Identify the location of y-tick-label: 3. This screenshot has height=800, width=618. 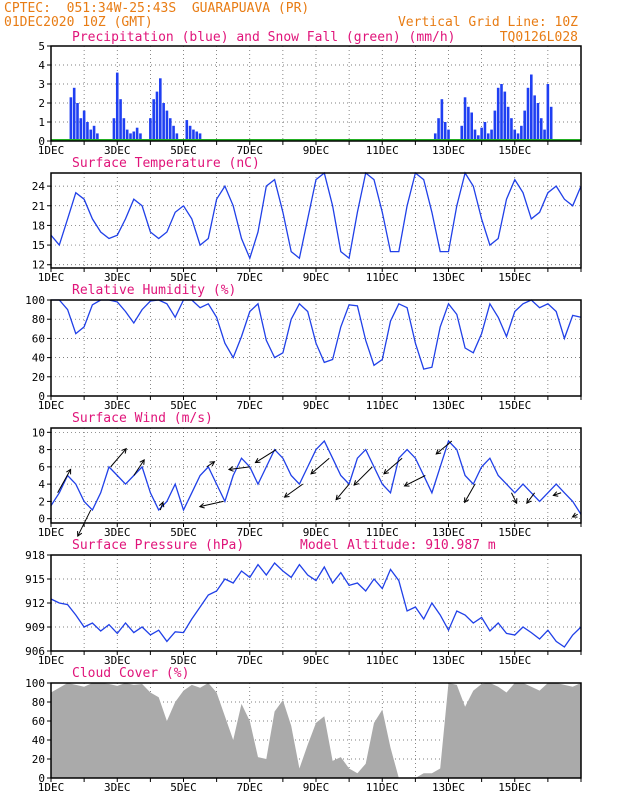
(41, 84).